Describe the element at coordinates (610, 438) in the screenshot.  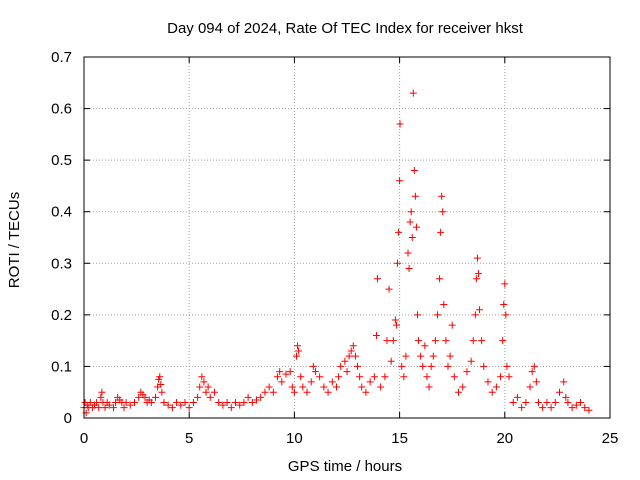
I see `x-tick-label: 25` at that location.